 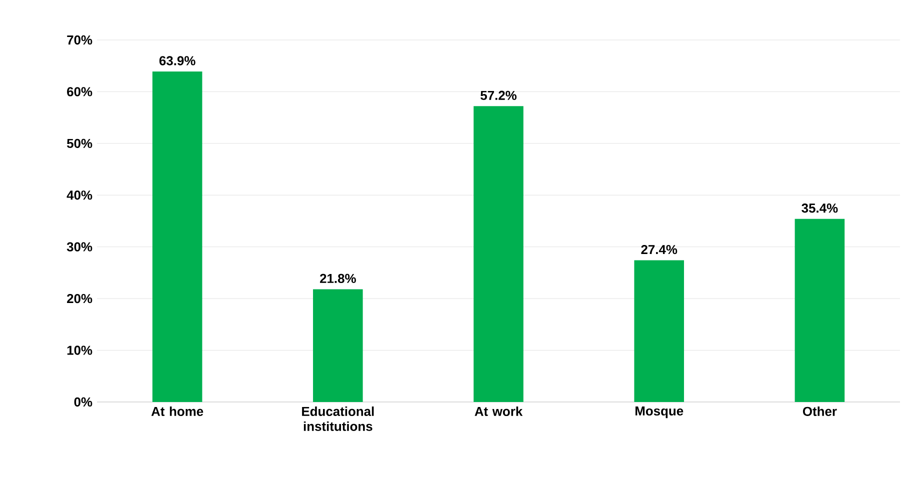 I want to click on y-tick-label: 70%, so click(x=79, y=40).